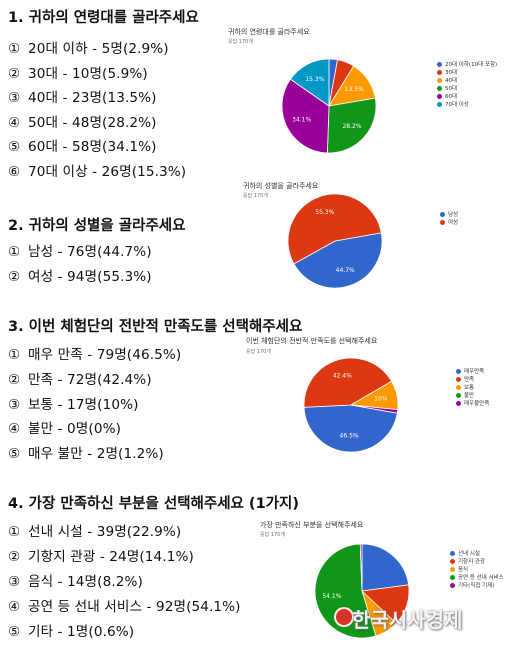 The height and width of the screenshot is (652, 508). I want to click on q1-item-6: ⑥ 70대 이상 - 26명(15.3%), so click(97, 170).